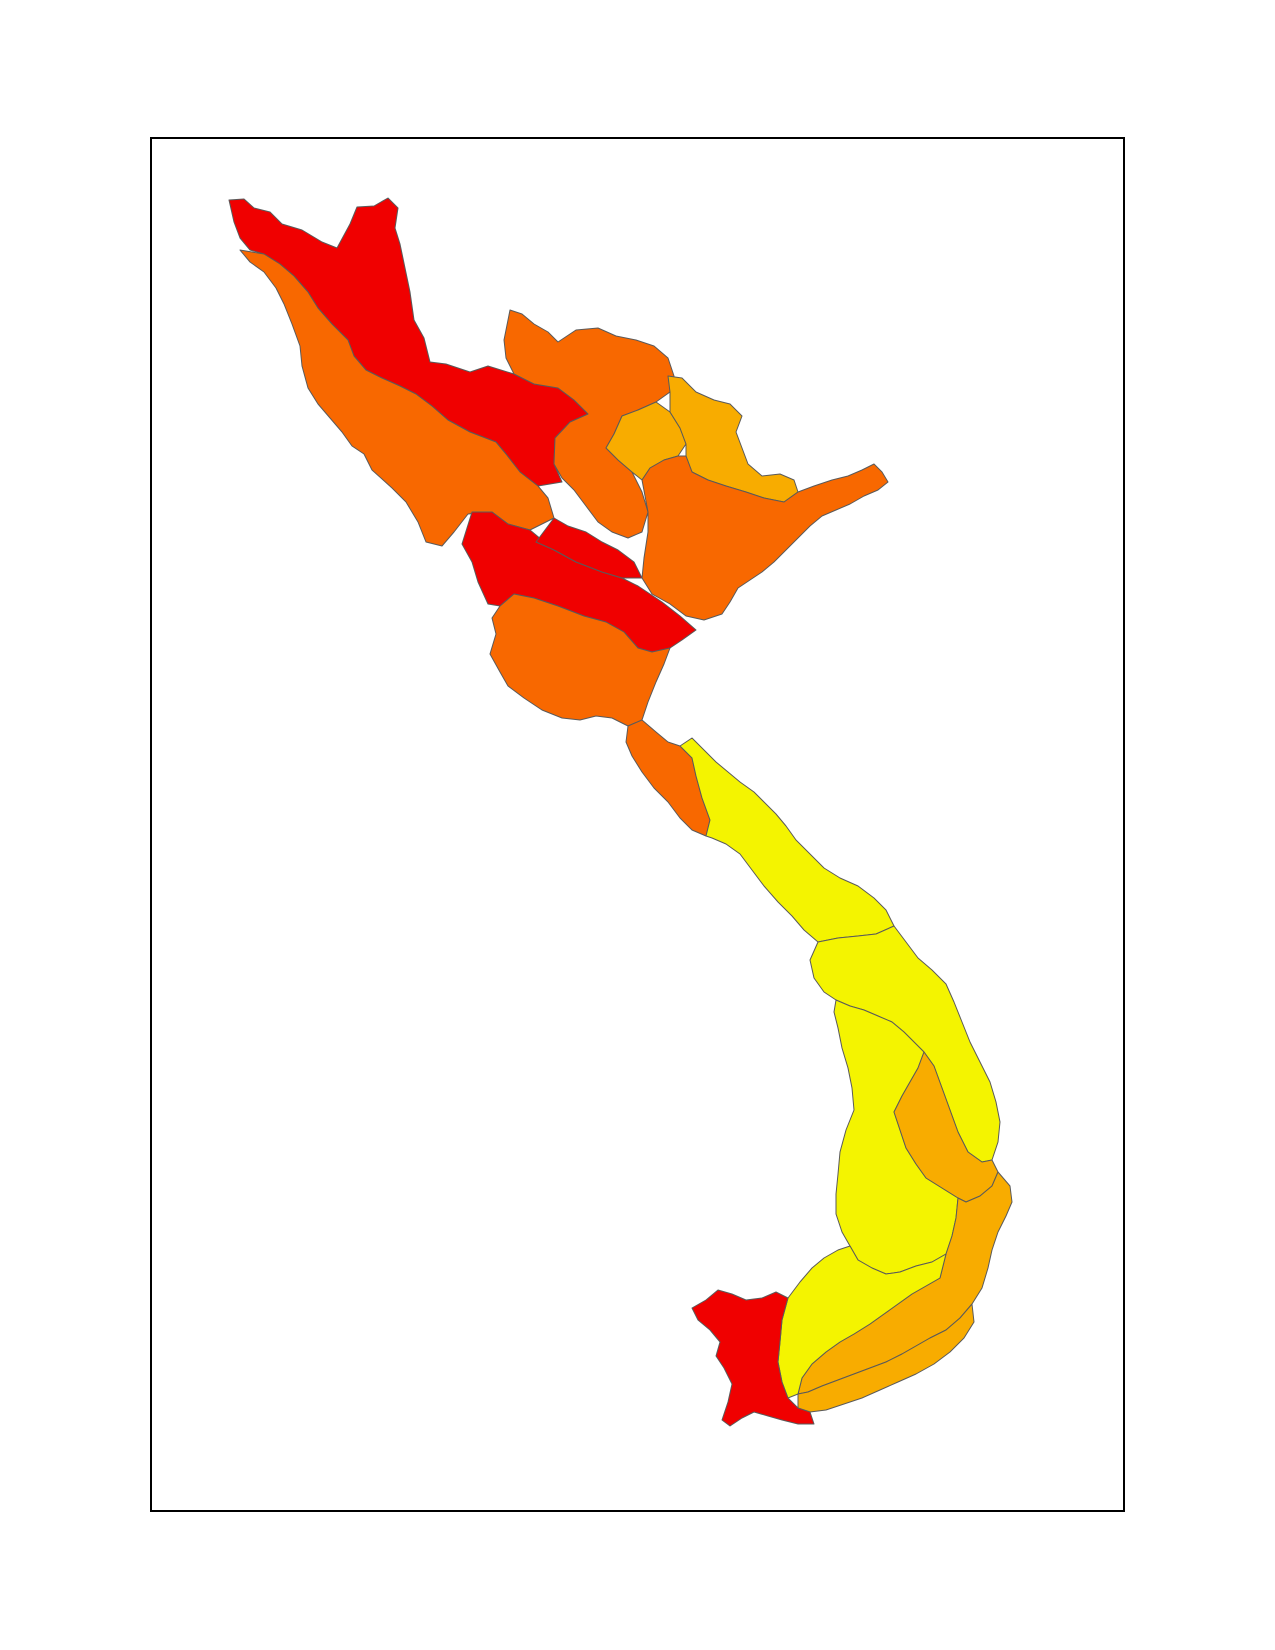 The width and height of the screenshot is (1275, 1650). Describe the element at coordinates (589, 424) in the screenshot. I see `region-northeast-upper` at that location.